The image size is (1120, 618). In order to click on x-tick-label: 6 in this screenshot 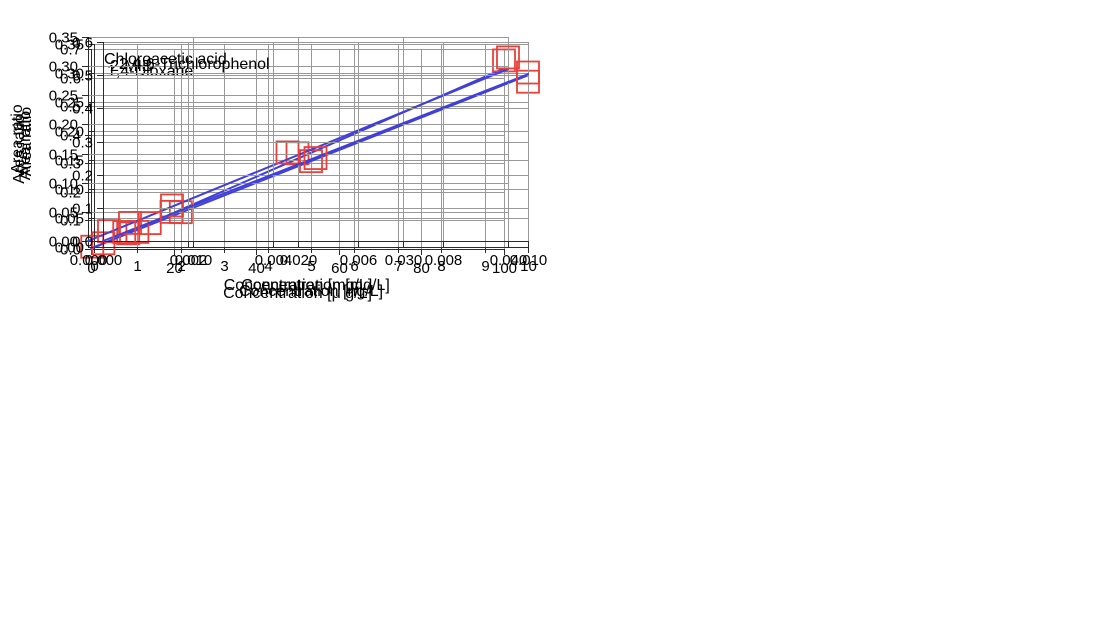, I will do `click(354, 266)`.